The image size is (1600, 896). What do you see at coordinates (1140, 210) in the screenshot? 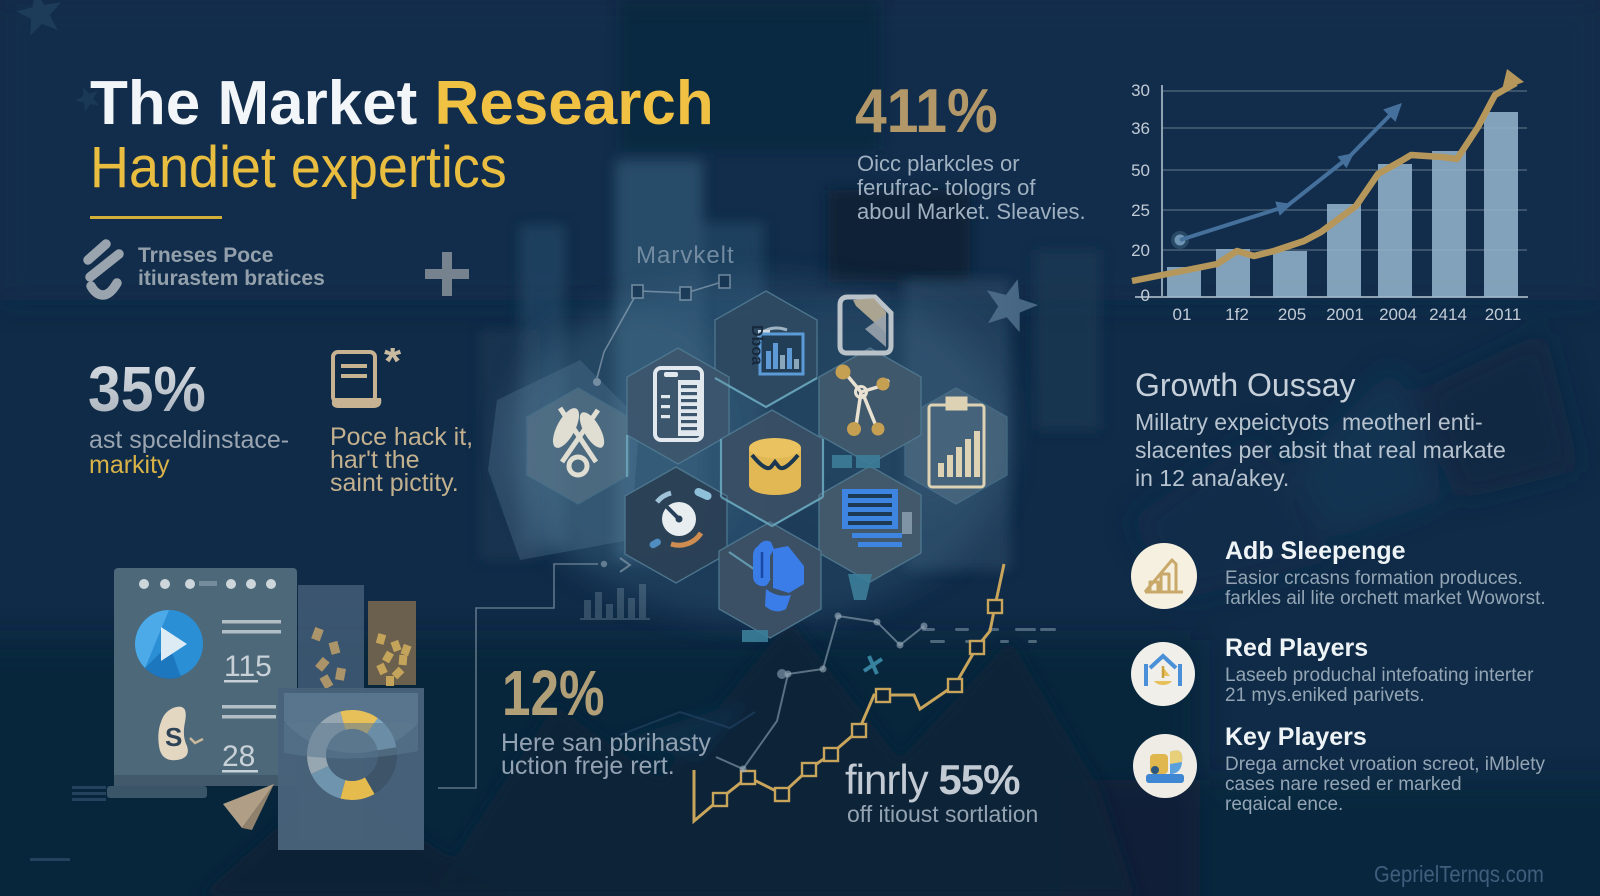
I see `svg-text: 25` at bounding box center [1140, 210].